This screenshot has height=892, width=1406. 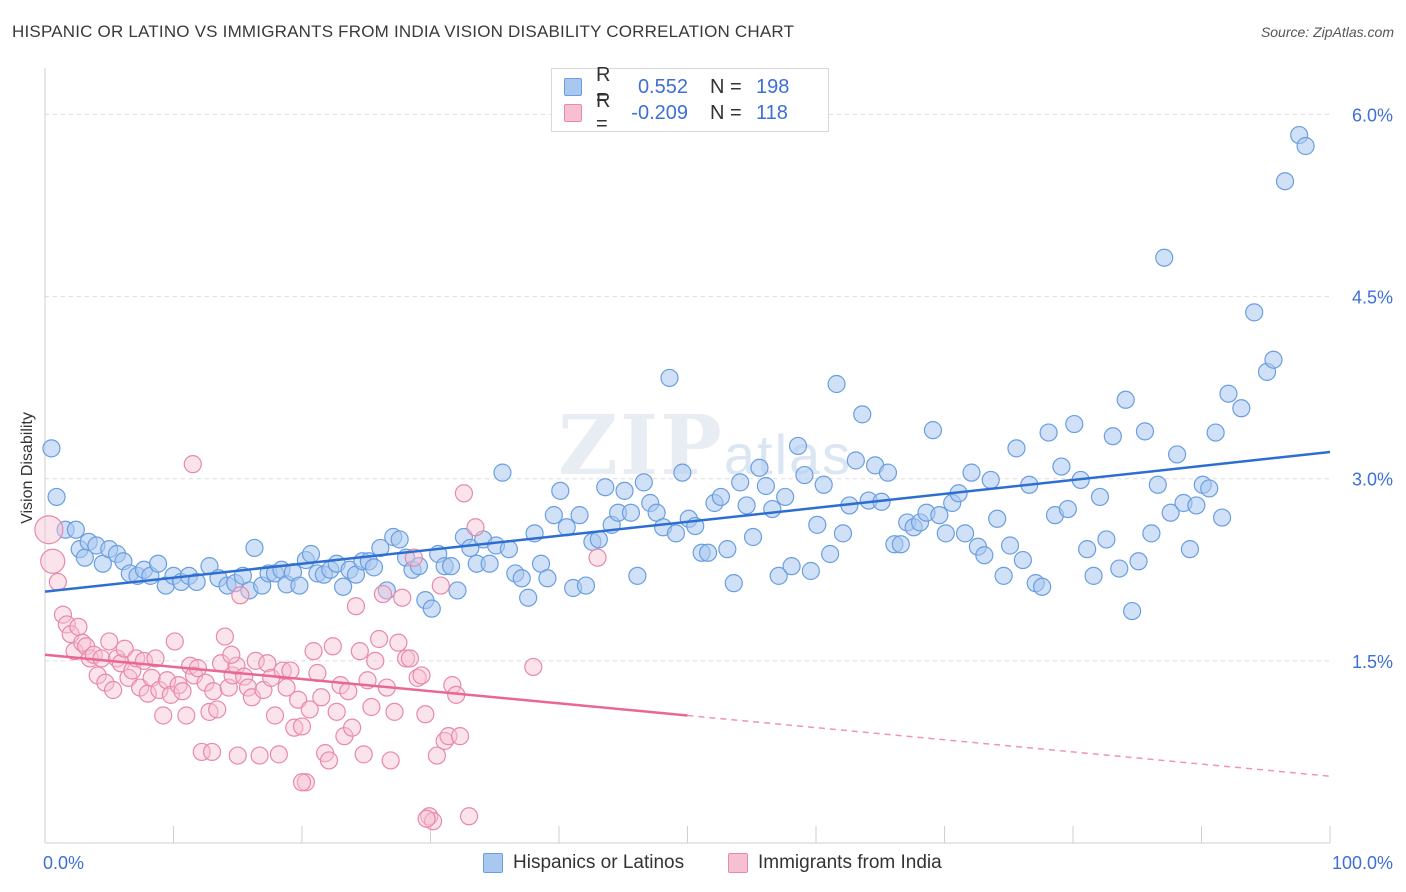 What do you see at coordinates (1009, 745) in the screenshot?
I see `trendline-india-extrapolated` at bounding box center [1009, 745].